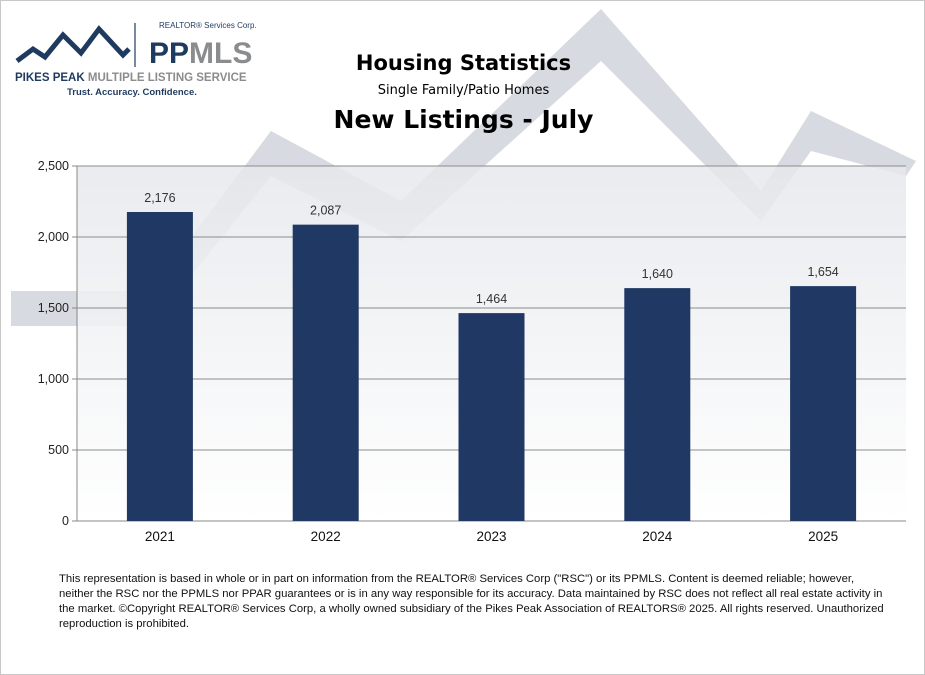 This screenshot has height=675, width=925. What do you see at coordinates (823, 536) in the screenshot?
I see `x-tick-label: 2025` at bounding box center [823, 536].